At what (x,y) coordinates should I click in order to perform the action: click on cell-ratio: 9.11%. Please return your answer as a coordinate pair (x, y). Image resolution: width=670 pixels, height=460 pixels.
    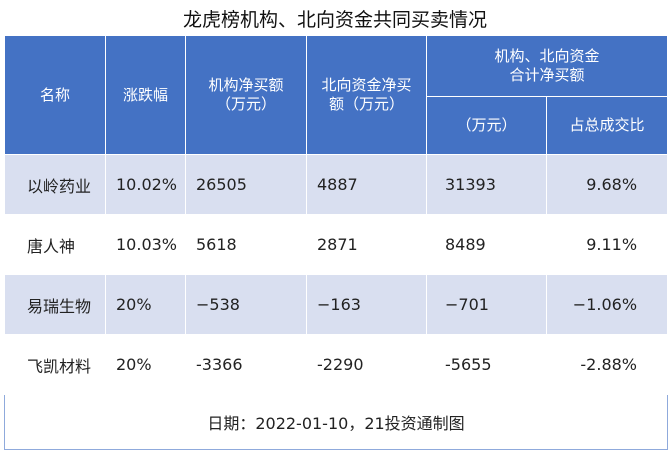
    Looking at the image, I should click on (607, 244).